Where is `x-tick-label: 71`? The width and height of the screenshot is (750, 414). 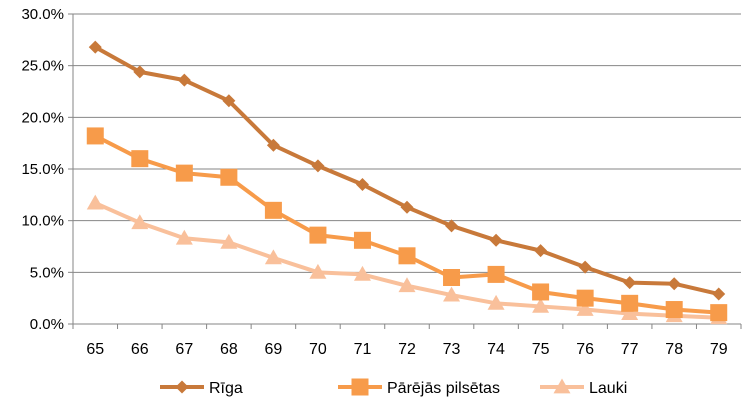
x-tick-label: 71 is located at coordinates (363, 349).